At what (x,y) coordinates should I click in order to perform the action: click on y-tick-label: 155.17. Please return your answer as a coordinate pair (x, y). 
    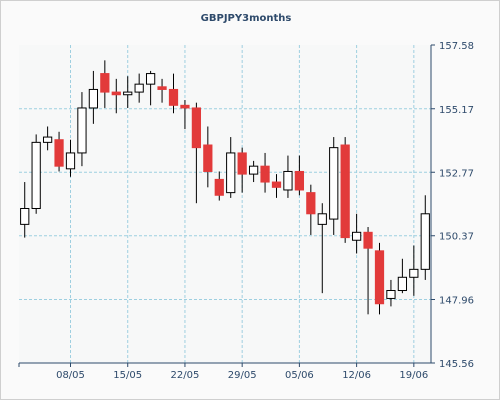
    Looking at the image, I should click on (456, 110).